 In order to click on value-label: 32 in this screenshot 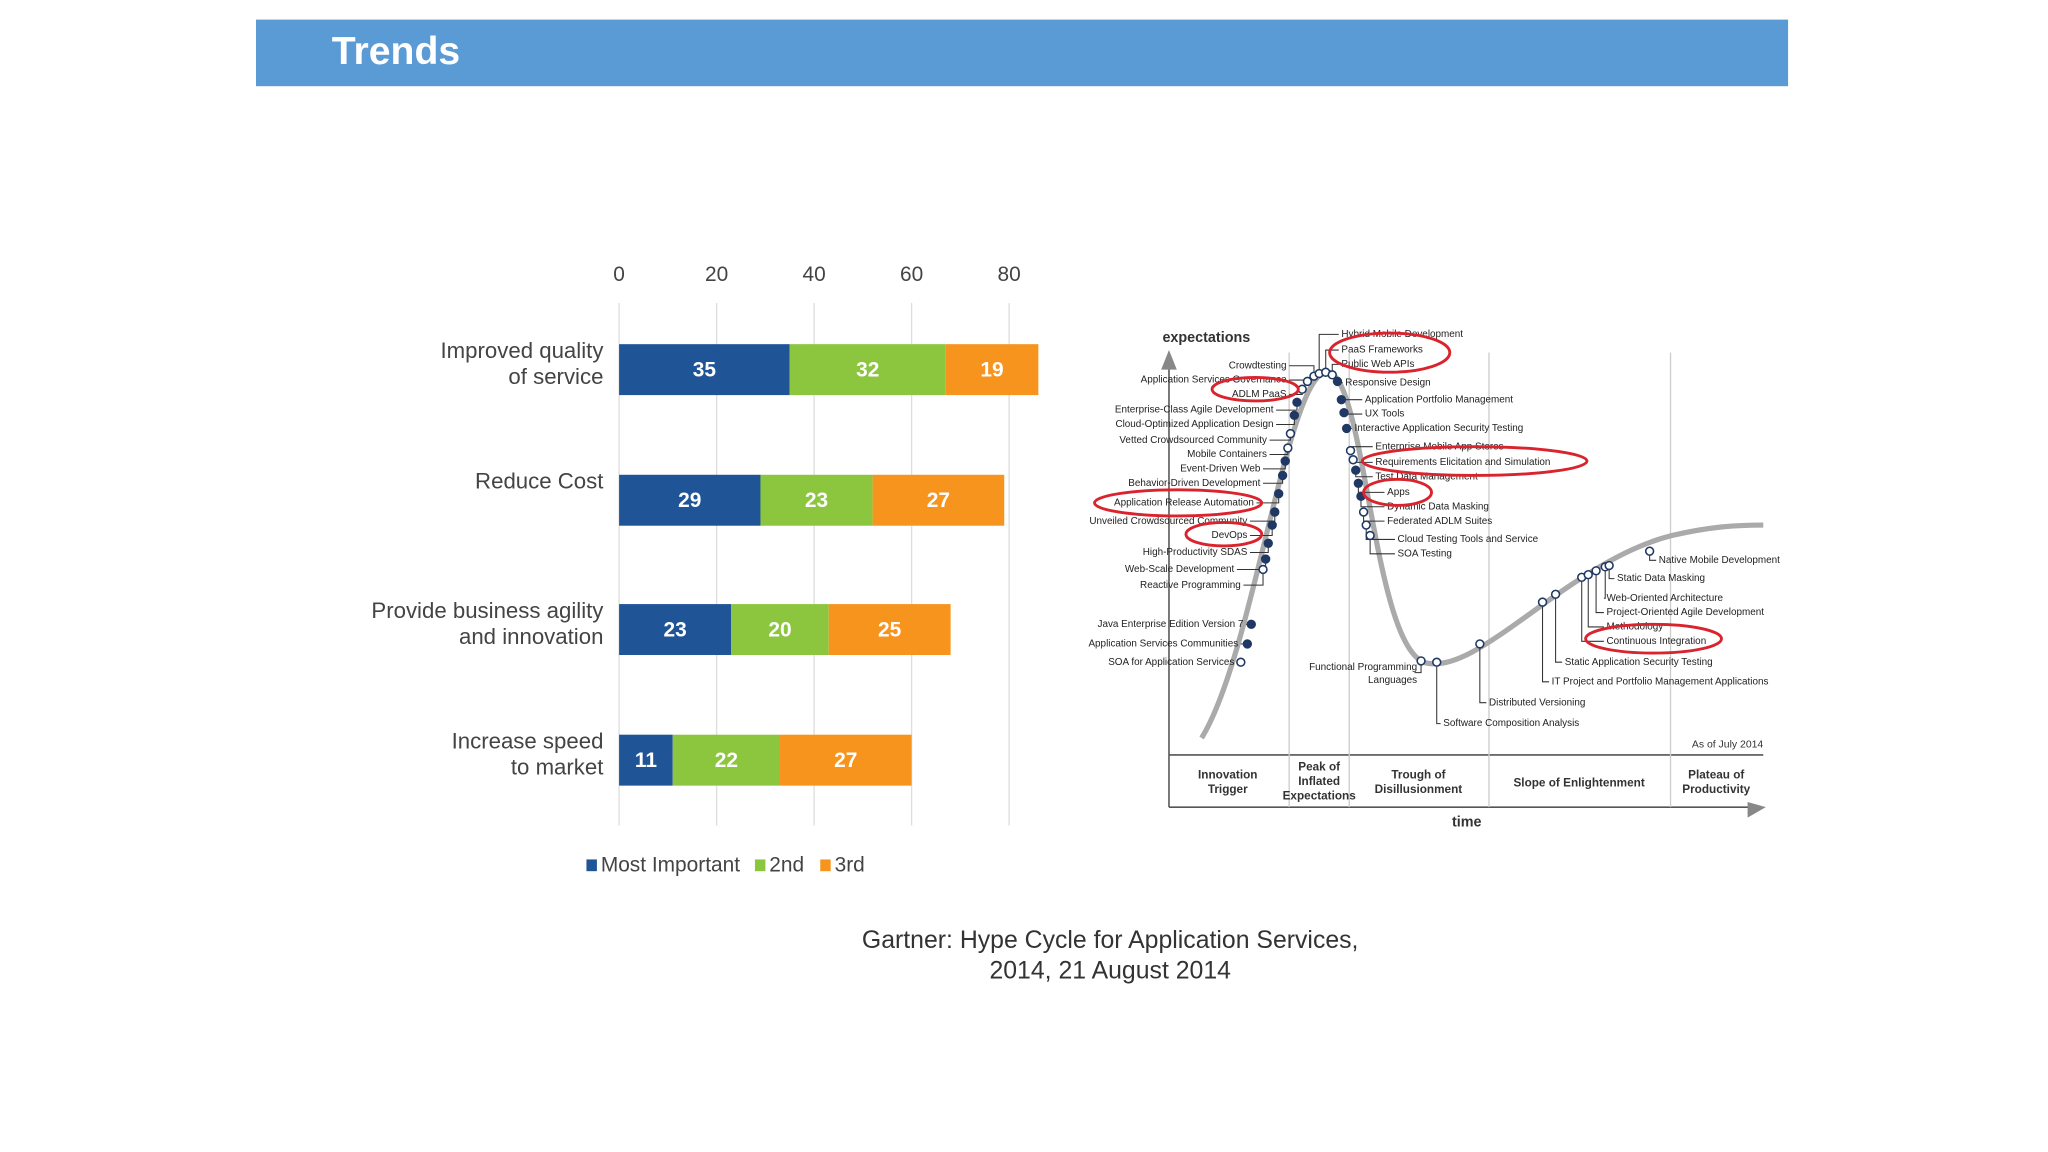, I will do `click(867, 369)`.